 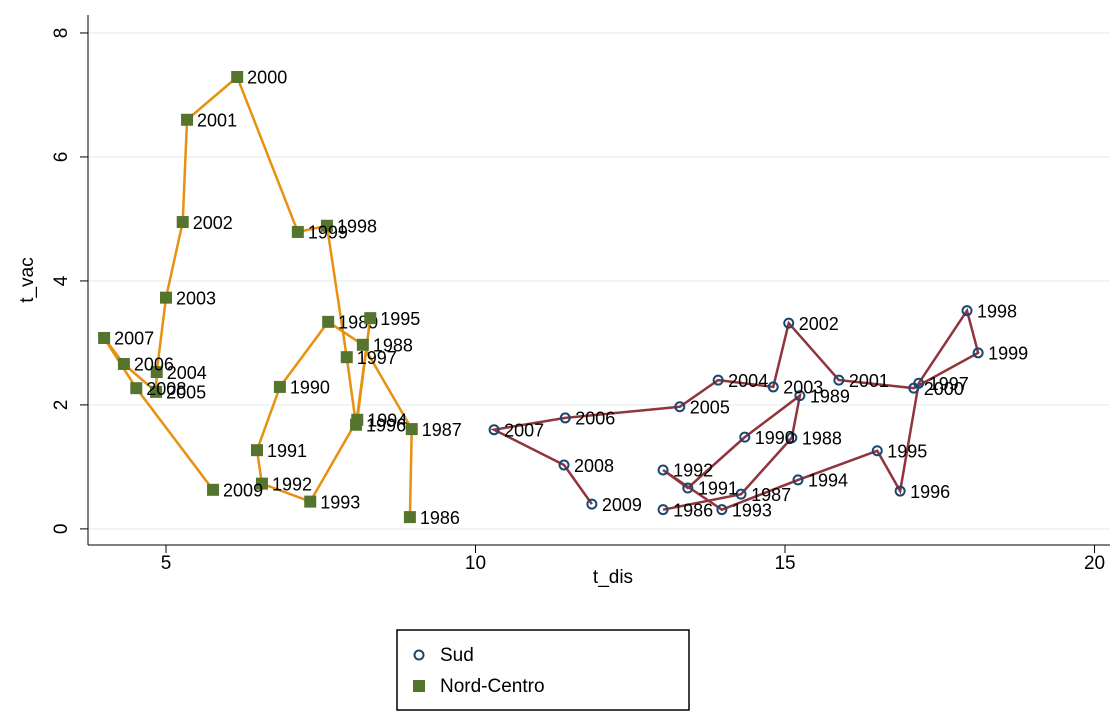 What do you see at coordinates (166, 563) in the screenshot?
I see `x-tick-label: 5` at bounding box center [166, 563].